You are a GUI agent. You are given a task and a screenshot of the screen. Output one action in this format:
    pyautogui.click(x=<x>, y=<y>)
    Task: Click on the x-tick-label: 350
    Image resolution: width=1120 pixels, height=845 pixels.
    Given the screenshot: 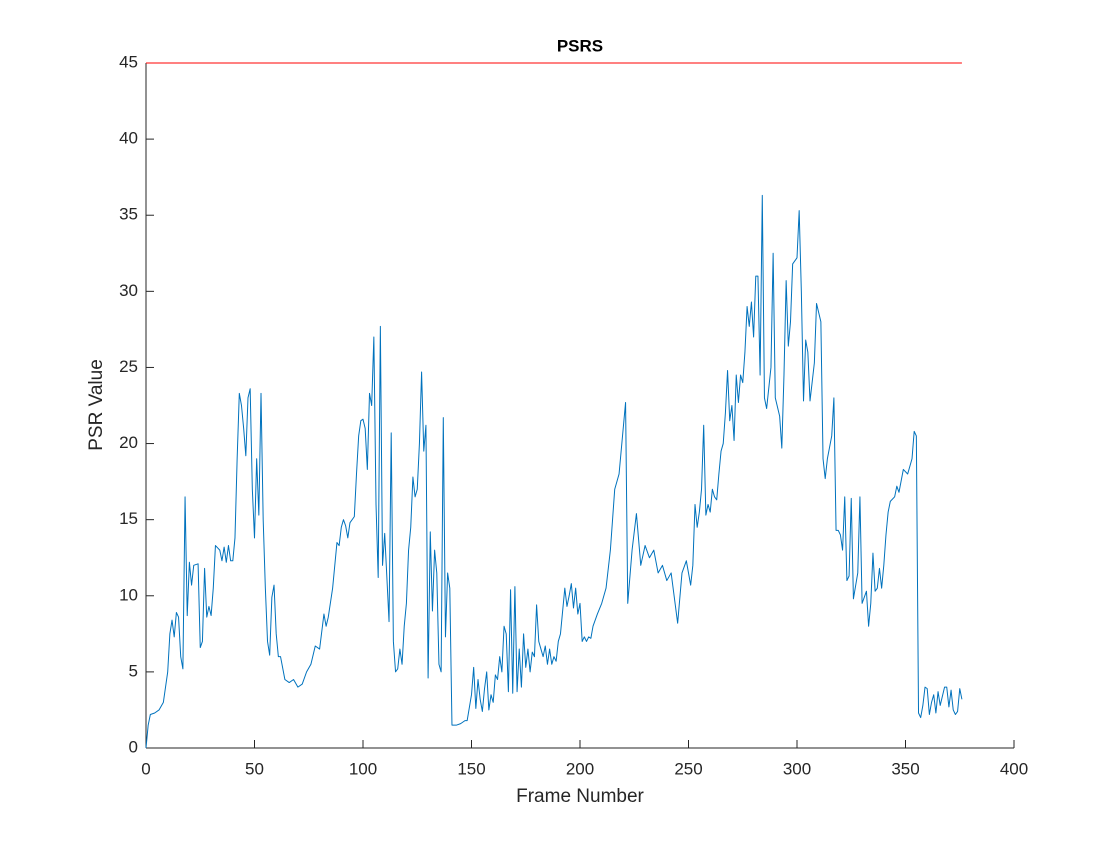 What is the action you would take?
    pyautogui.click(x=905, y=768)
    